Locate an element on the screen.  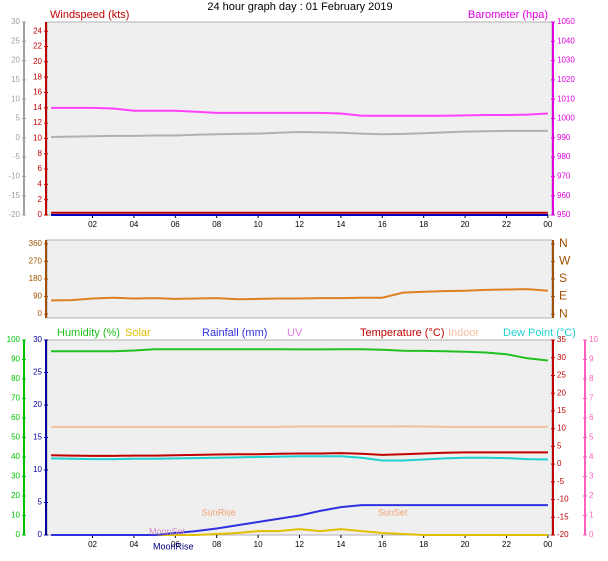
y-tick-label: 16 is located at coordinates (37, 92).